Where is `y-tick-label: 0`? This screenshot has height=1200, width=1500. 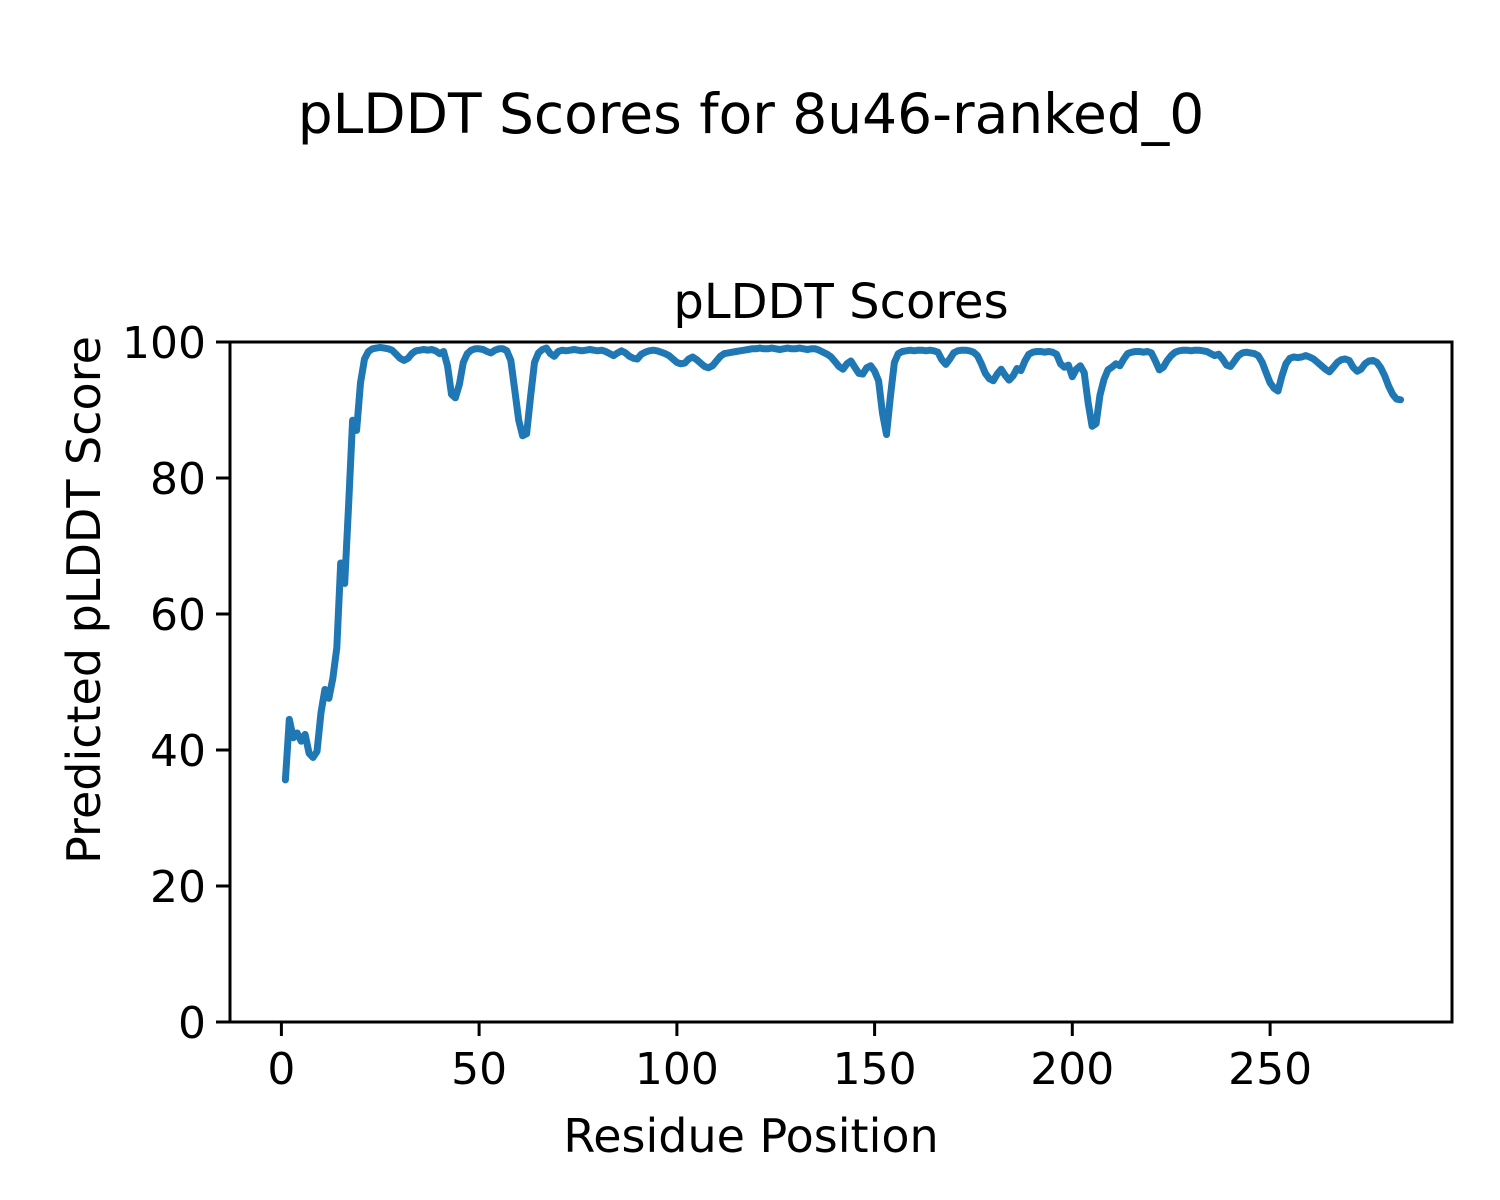 y-tick-label: 0 is located at coordinates (192, 1023).